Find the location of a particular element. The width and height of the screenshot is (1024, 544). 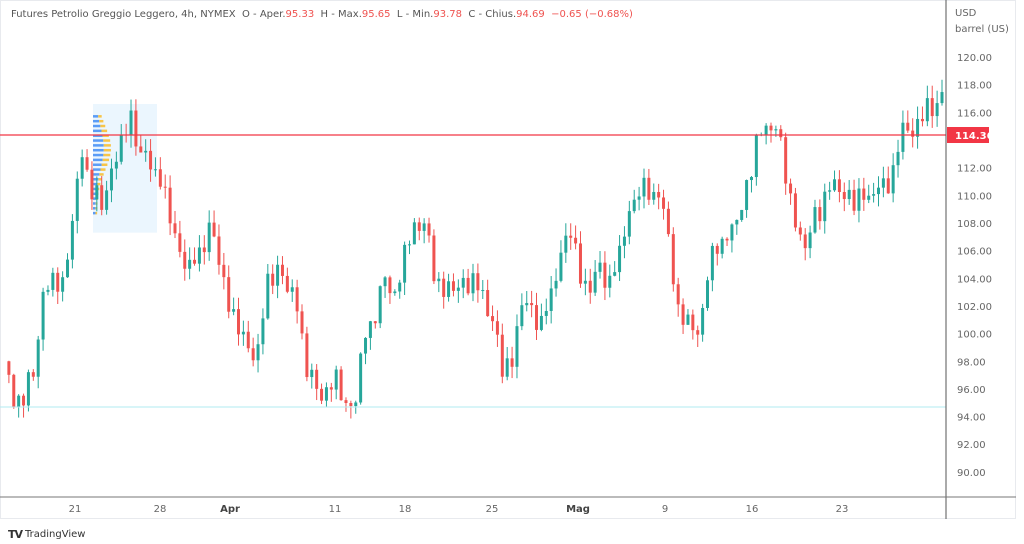

price-tick-label: 90.00 is located at coordinates (971, 473).